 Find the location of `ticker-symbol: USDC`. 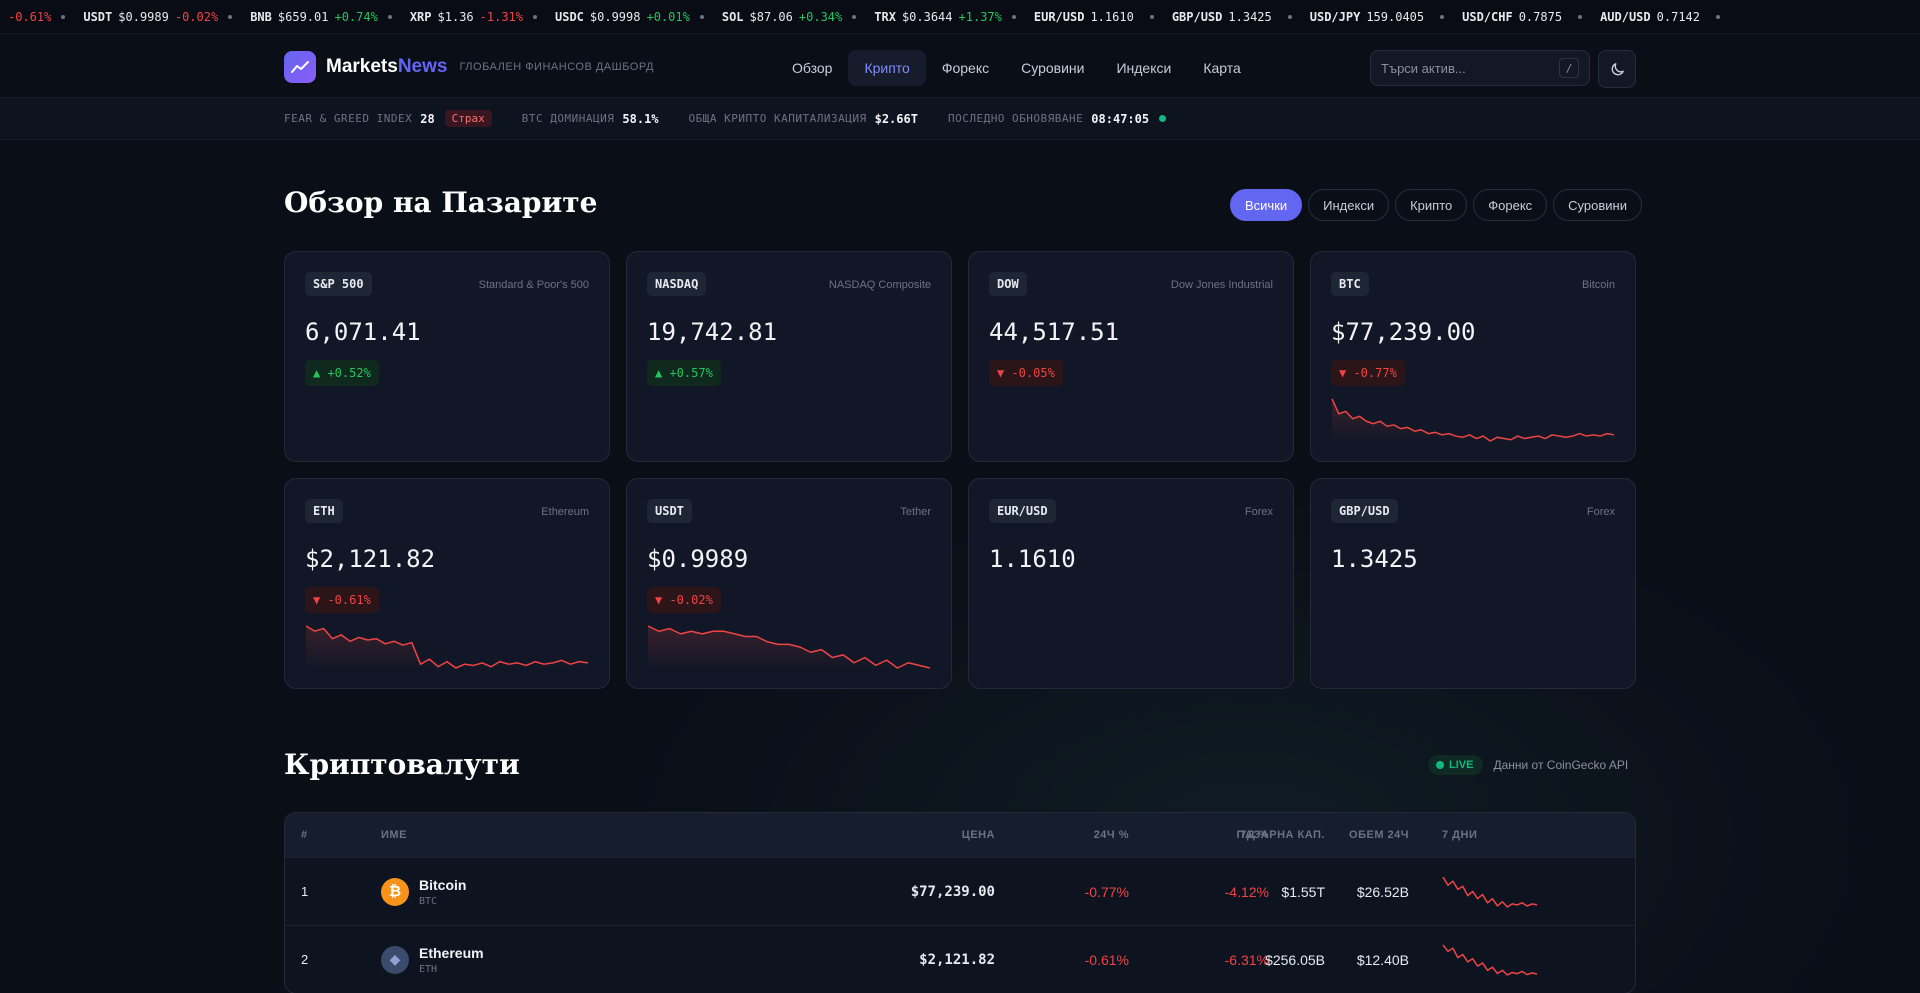

ticker-symbol: USDC is located at coordinates (569, 16).